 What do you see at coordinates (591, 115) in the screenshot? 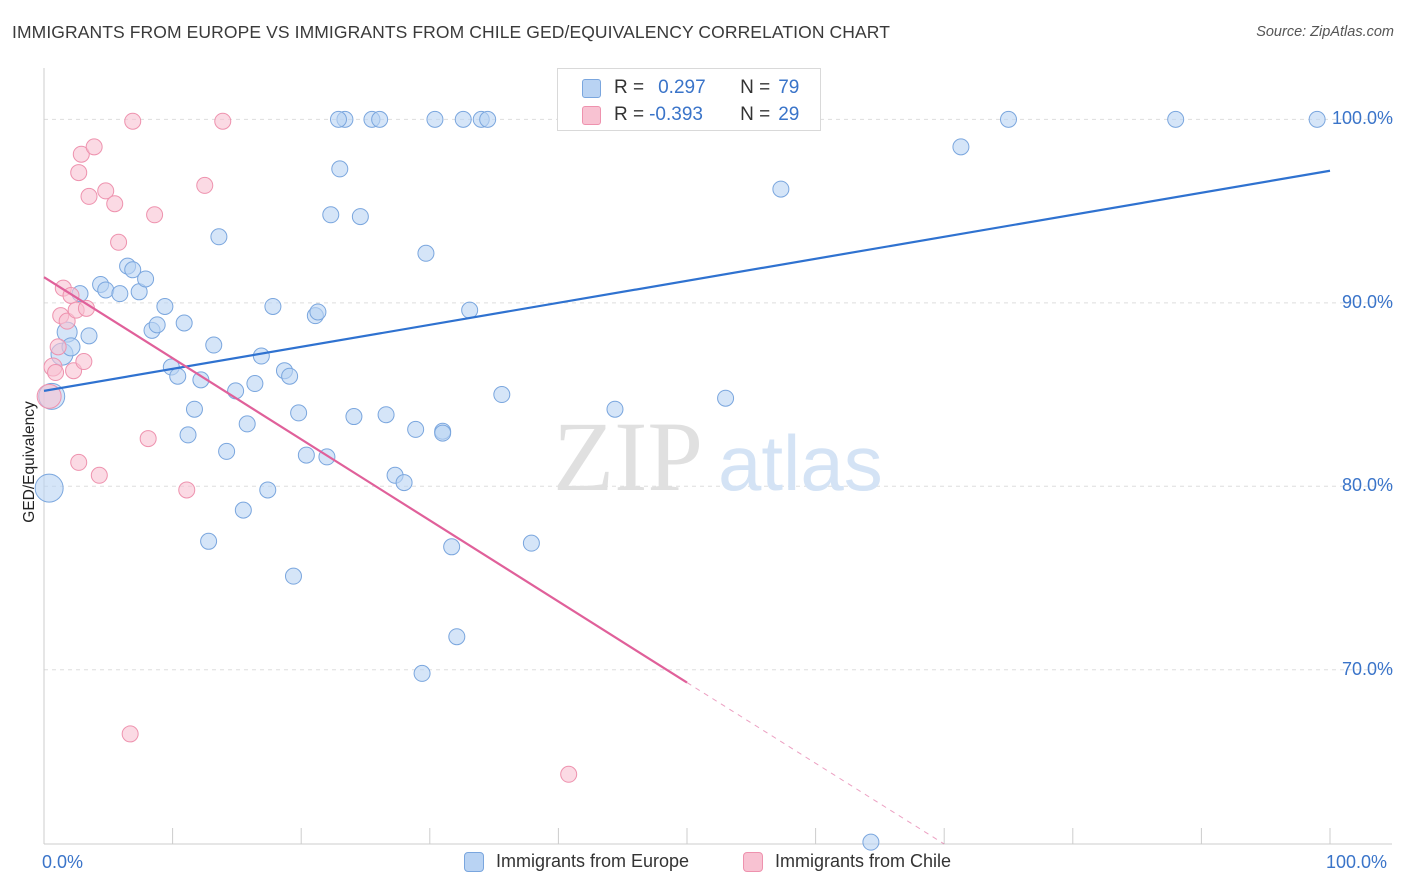
I see `chile-swatch` at bounding box center [591, 115].